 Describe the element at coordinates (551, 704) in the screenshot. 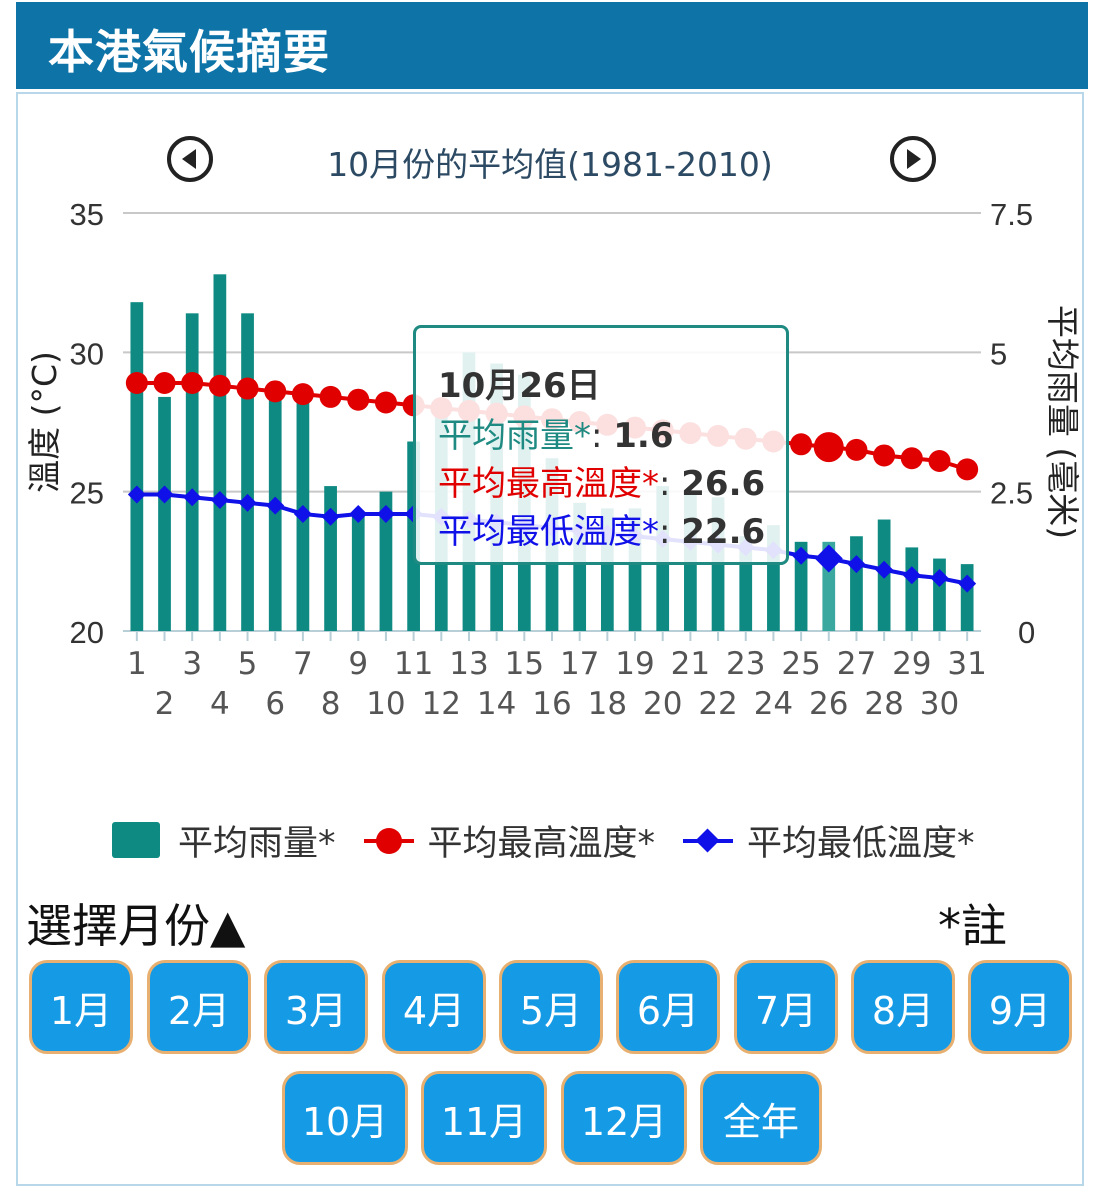

I see `x-tick-label: 16` at that location.